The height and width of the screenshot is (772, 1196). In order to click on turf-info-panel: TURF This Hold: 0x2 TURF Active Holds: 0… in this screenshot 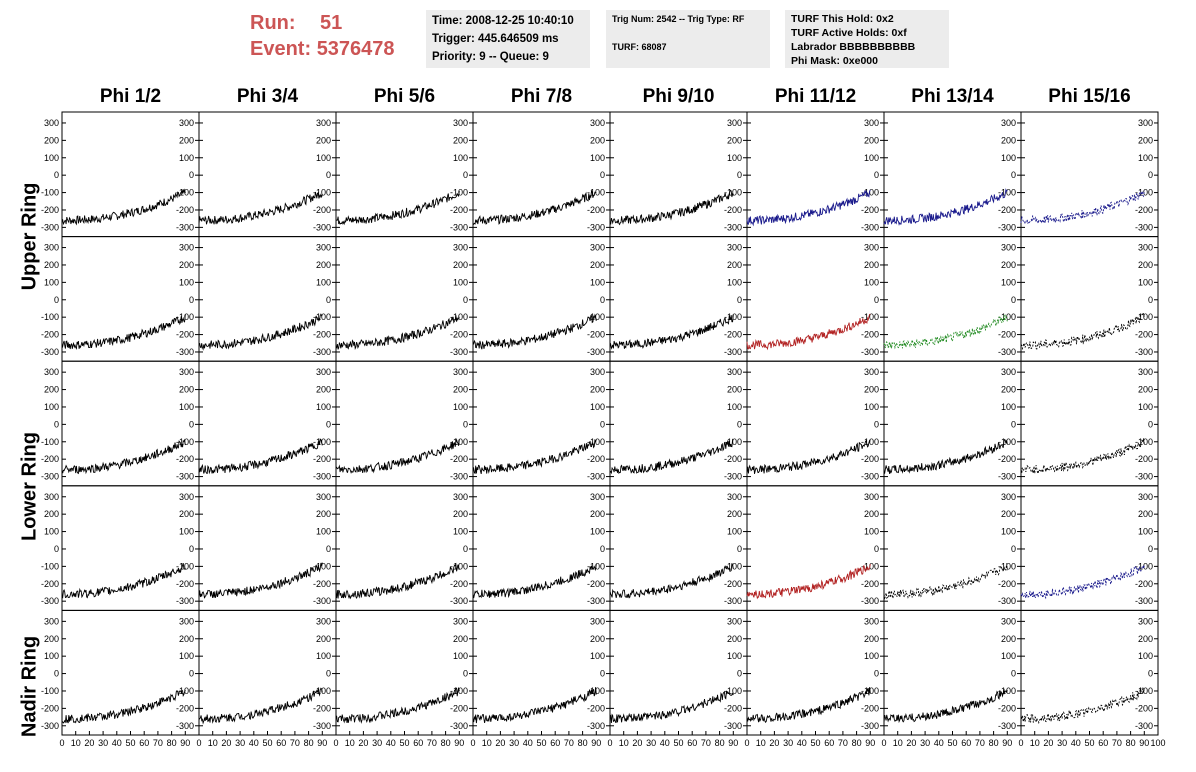, I will do `click(867, 39)`.